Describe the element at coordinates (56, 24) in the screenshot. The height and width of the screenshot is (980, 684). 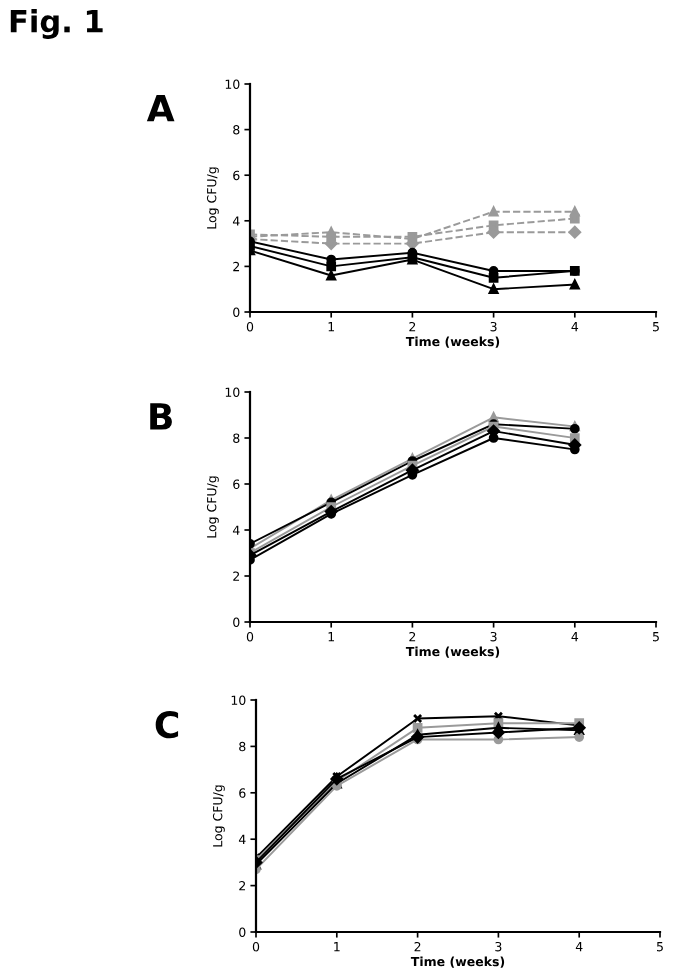
I see `caption: Fig. 1` at that location.